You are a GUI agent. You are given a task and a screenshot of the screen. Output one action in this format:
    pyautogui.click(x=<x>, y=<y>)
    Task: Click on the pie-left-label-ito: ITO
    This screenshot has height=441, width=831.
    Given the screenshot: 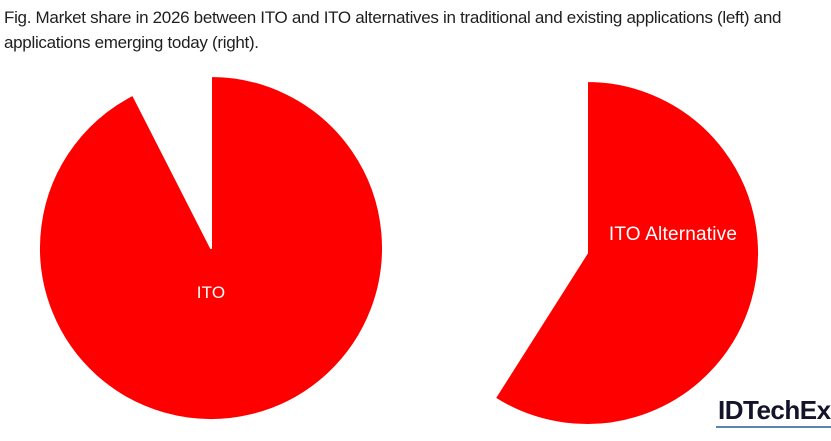 What is the action you would take?
    pyautogui.click(x=211, y=292)
    